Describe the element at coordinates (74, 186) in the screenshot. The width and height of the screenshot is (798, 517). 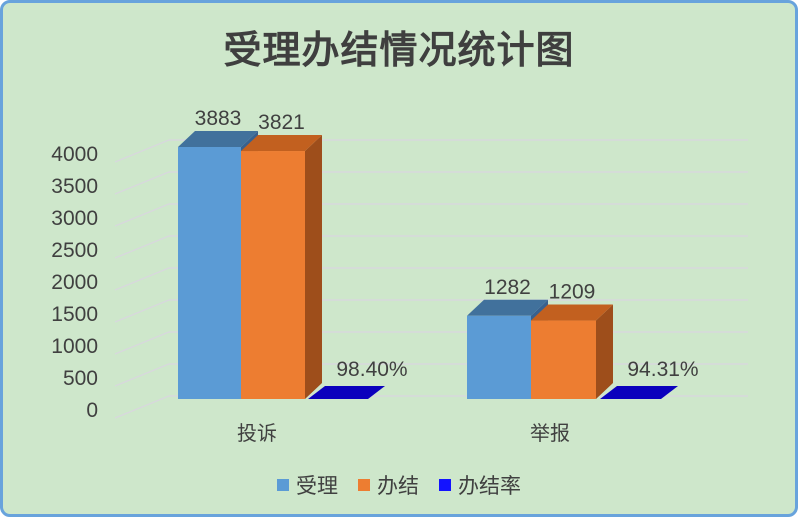
I see `y-axis-tick-label: 3500` at that location.